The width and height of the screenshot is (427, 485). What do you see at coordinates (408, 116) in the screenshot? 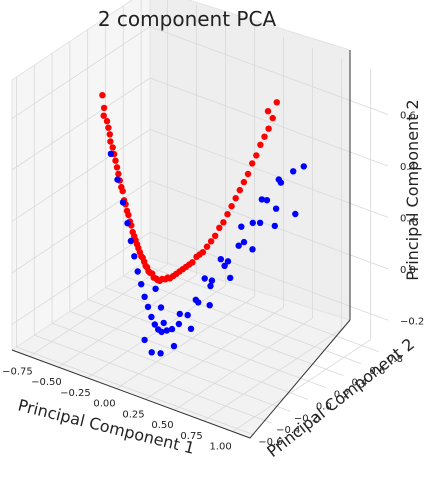
I see `z-tick-label: 0.6` at bounding box center [408, 116].